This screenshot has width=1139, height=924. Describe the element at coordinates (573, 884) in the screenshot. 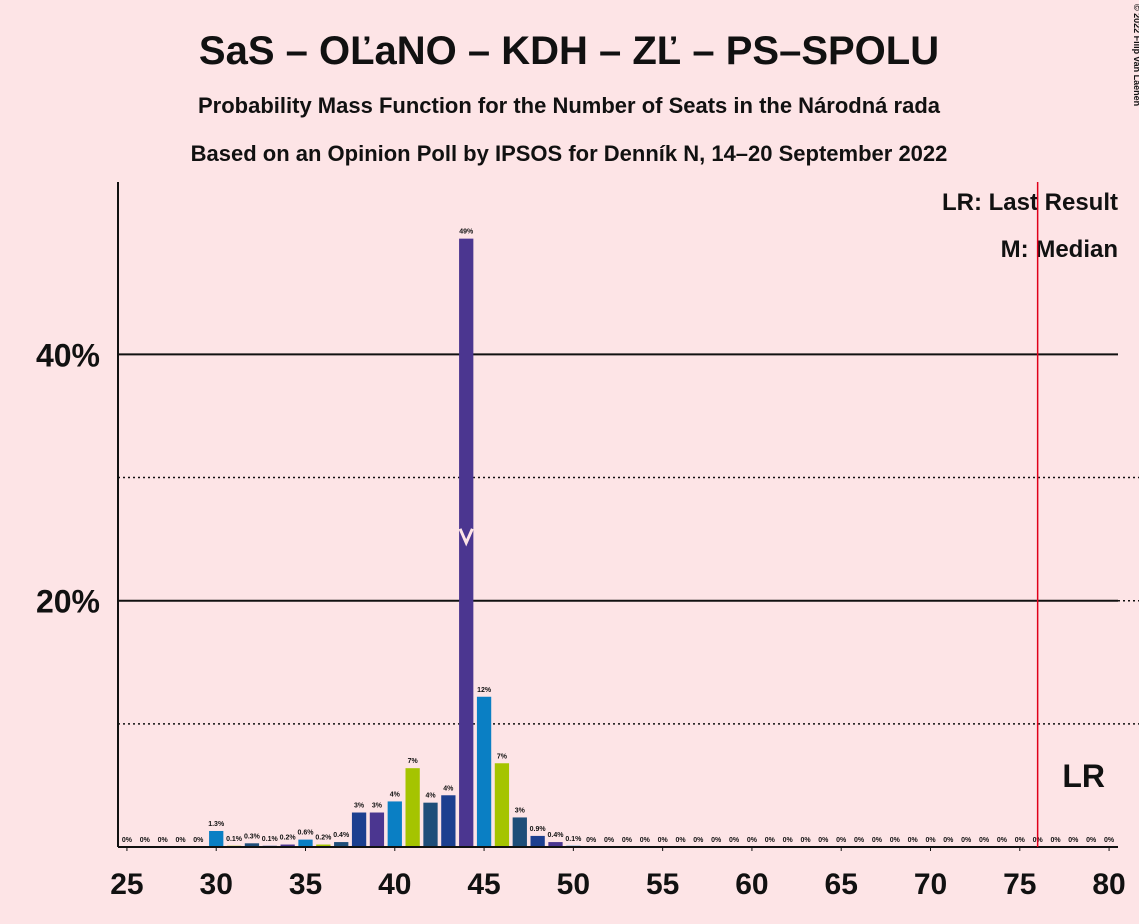

I see `x-tick-label: 50` at that location.